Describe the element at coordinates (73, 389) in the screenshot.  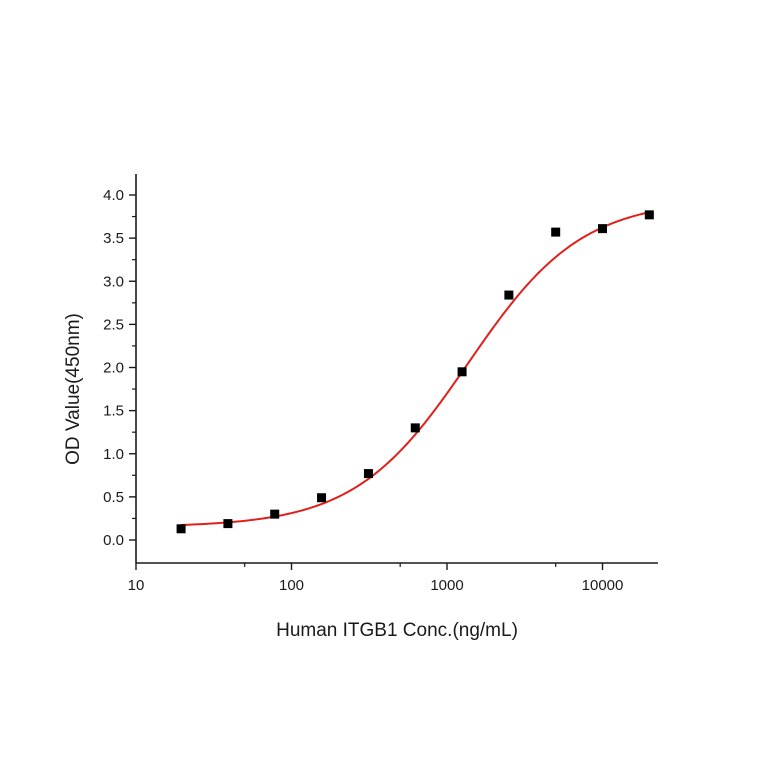
I see `y-axis-title: OD Value(450nm)` at that location.